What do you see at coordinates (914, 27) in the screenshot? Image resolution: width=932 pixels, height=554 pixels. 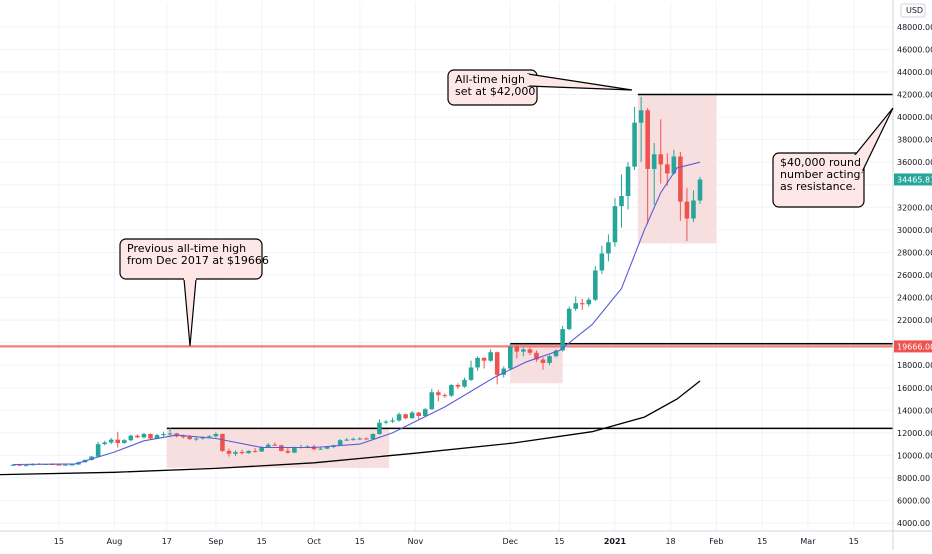 I see `y-tick-label: 48000.00` at bounding box center [914, 27].